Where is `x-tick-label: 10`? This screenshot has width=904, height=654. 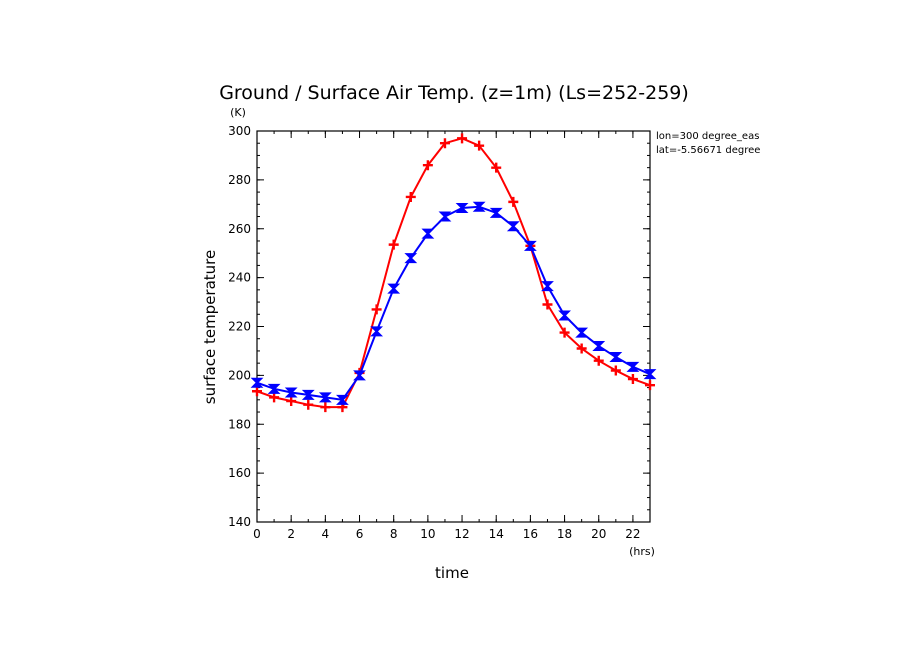
x-tick-label: 10 is located at coordinates (427, 534).